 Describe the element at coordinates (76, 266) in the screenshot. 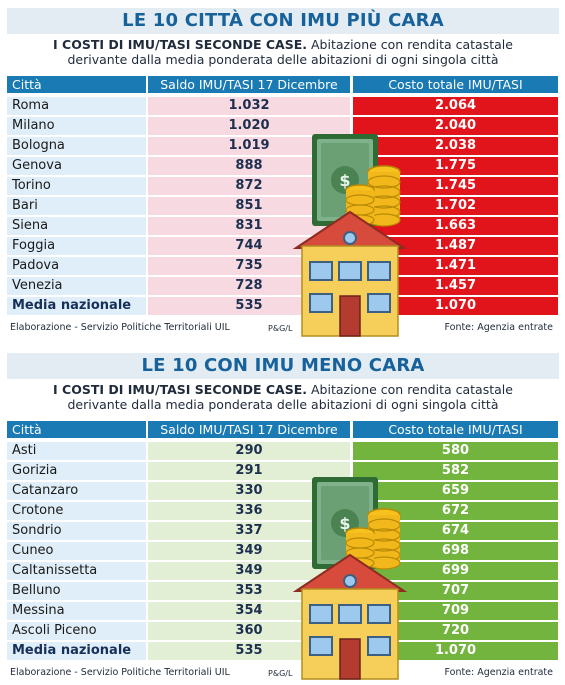

I see `city-cell: Padova` at that location.